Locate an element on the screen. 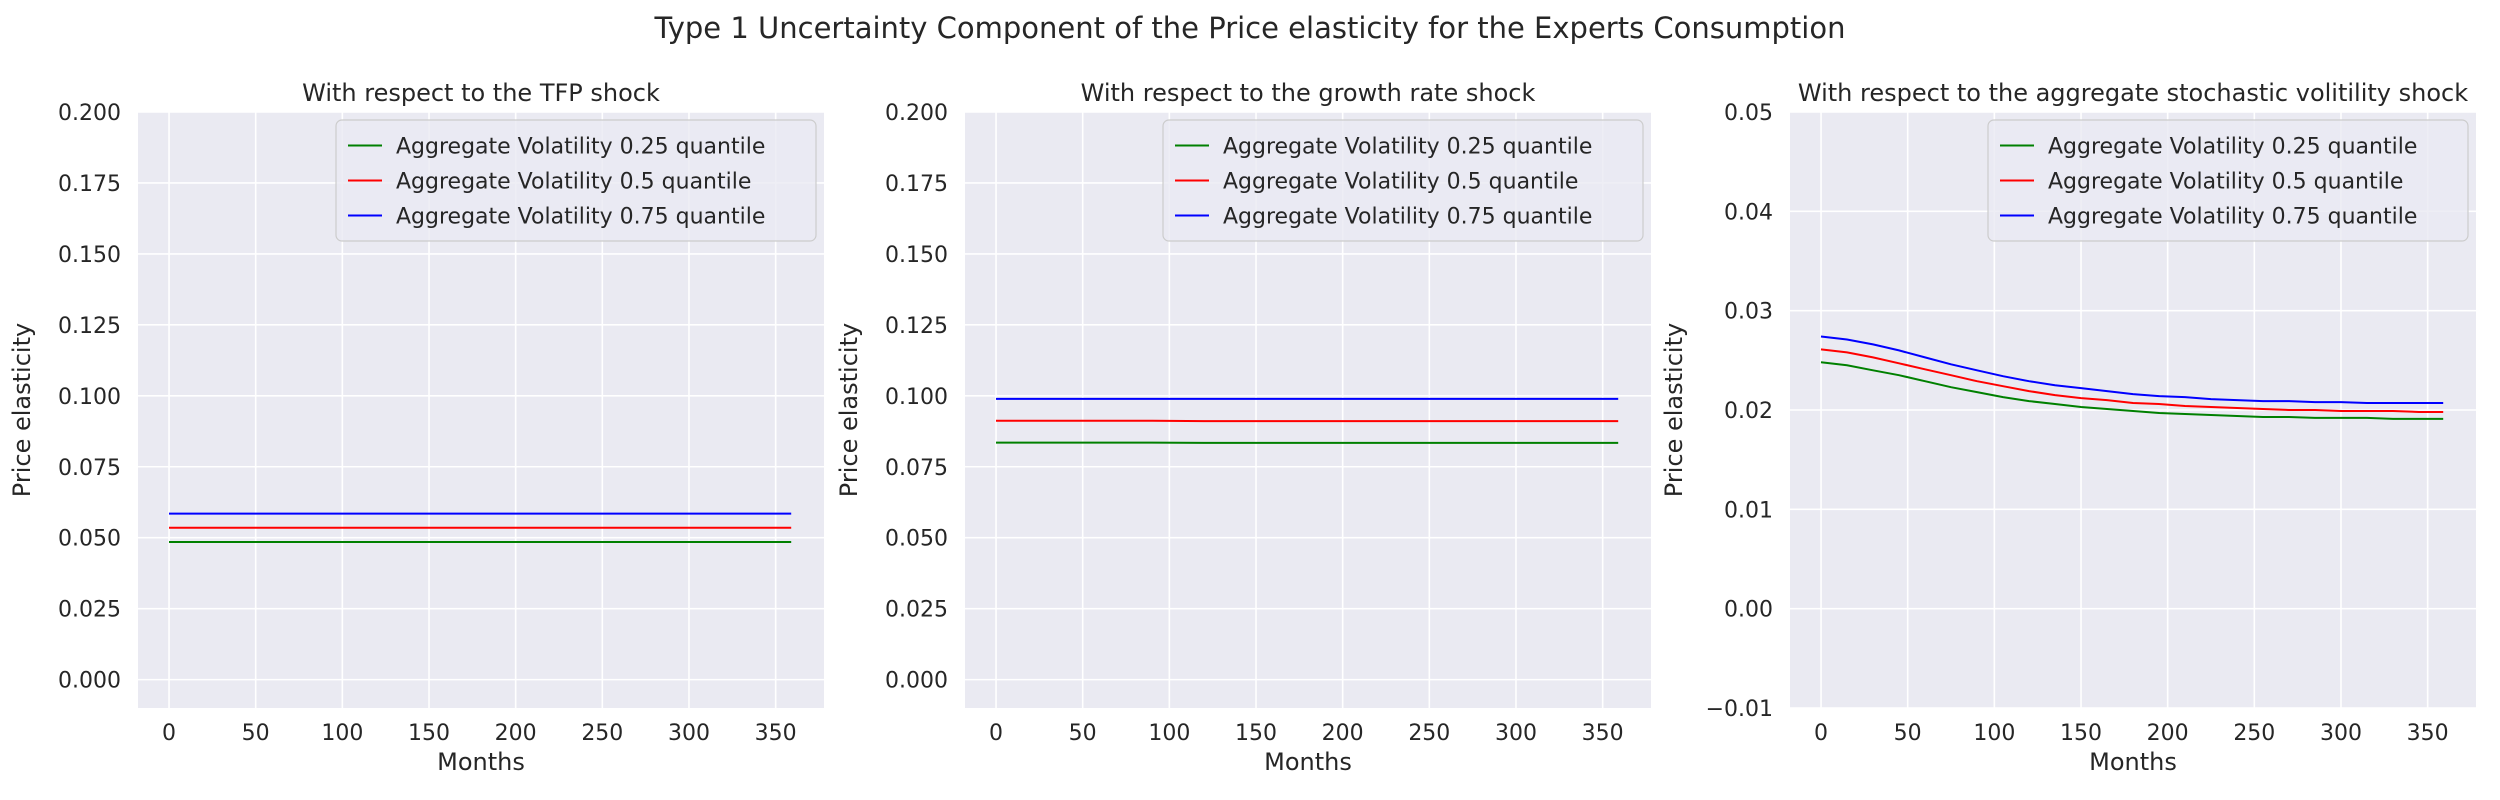  panel-title: With respect to the TFP shock is located at coordinates (481, 93).